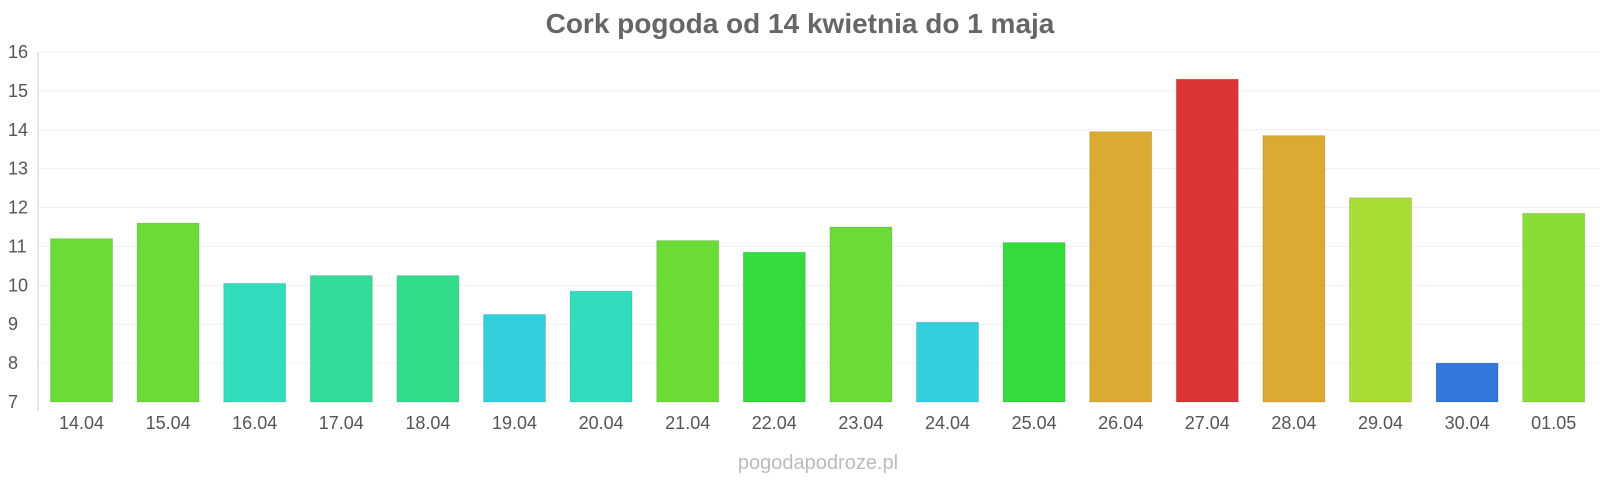 This screenshot has height=480, width=1600. Describe the element at coordinates (1207, 423) in the screenshot. I see `x-tick-label: 27.04` at that location.